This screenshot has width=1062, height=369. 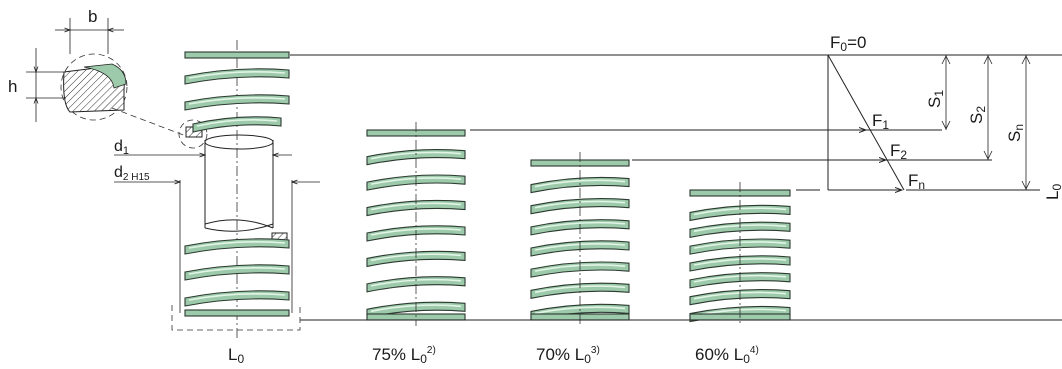 What do you see at coordinates (580, 183) in the screenshot?
I see `spring70-coil-1-highlight` at bounding box center [580, 183].